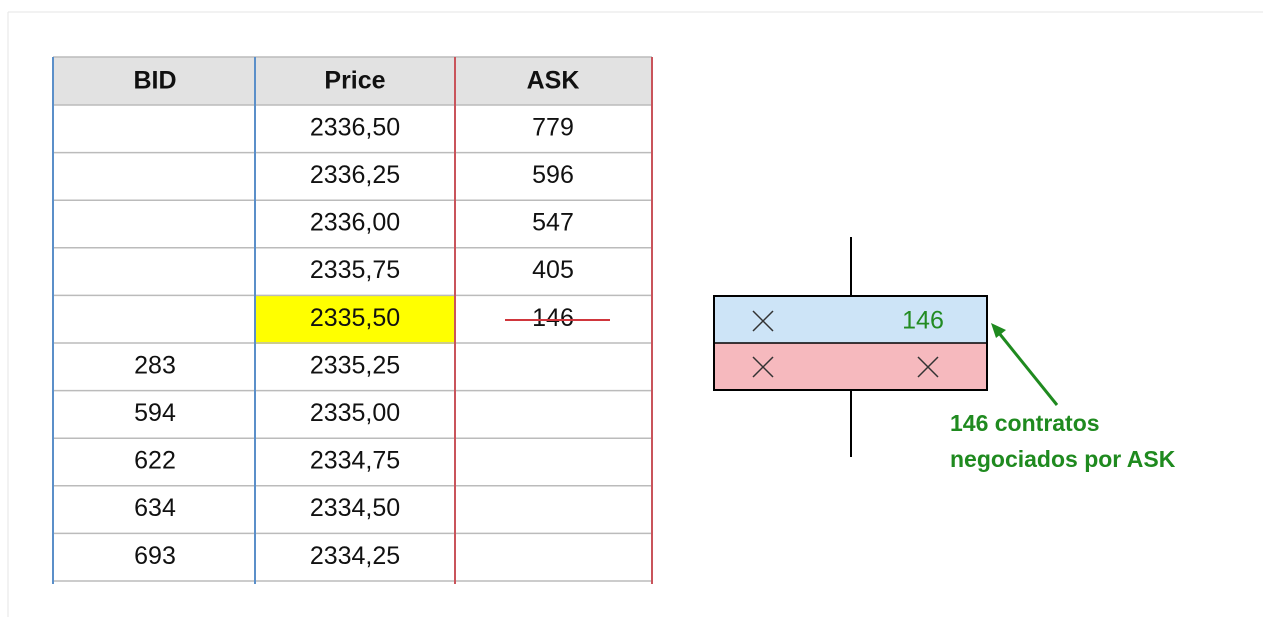 The image size is (1263, 617). Describe the element at coordinates (355, 175) in the screenshot. I see `cell: 2336,25` at that location.